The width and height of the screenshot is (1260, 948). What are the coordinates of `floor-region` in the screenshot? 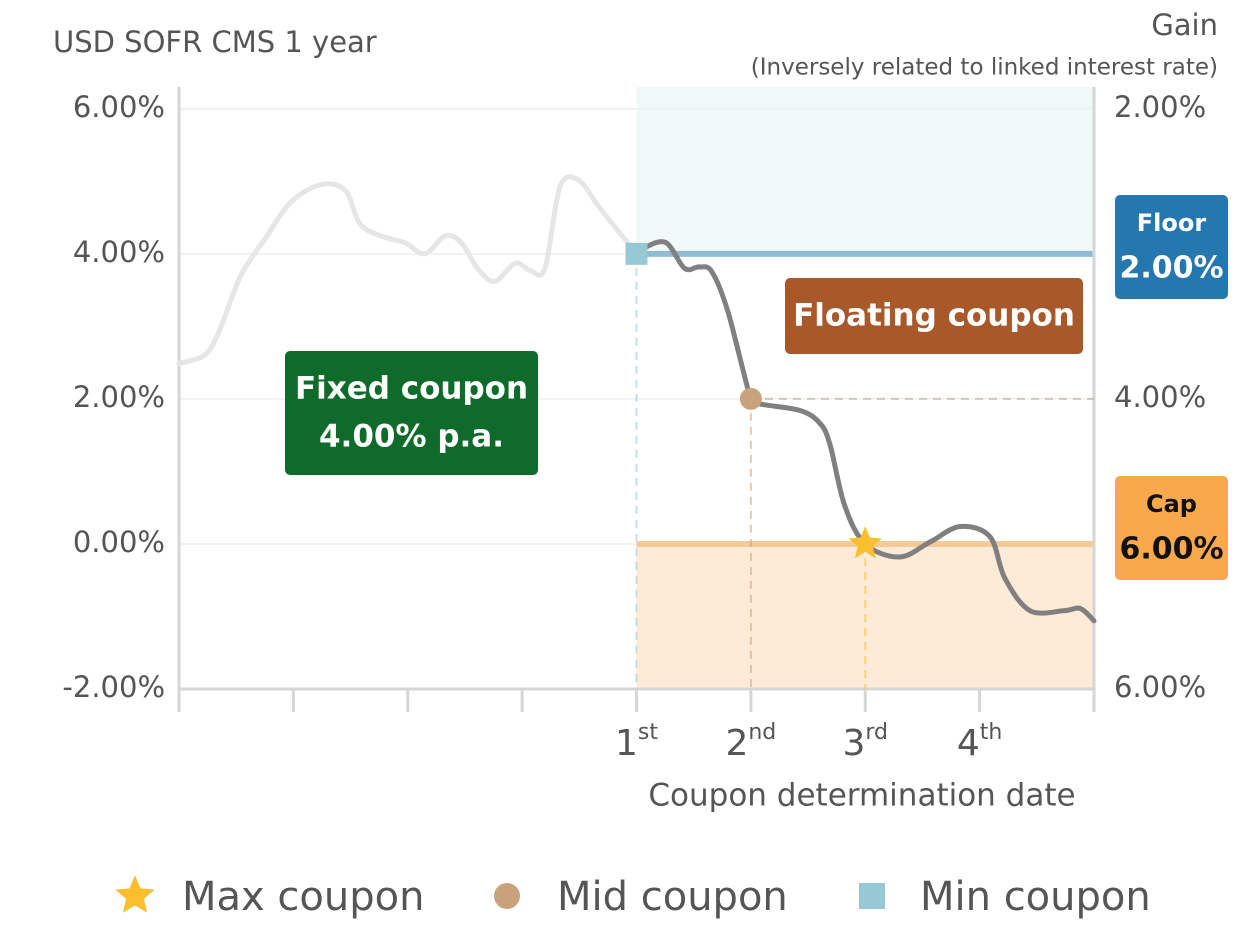 It's located at (865, 170).